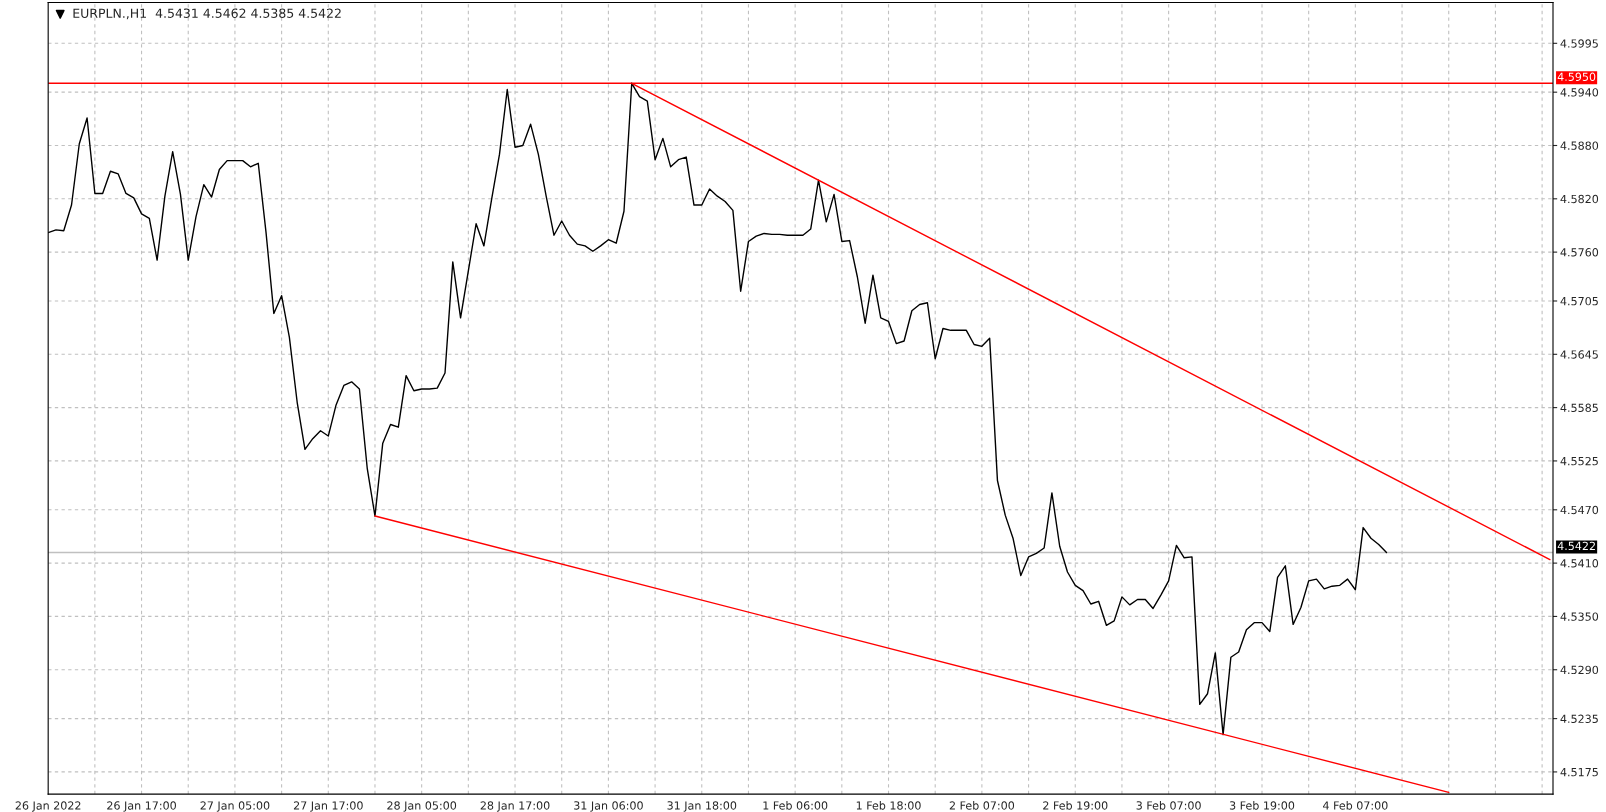 Image resolution: width=1606 pixels, height=812 pixels. Describe the element at coordinates (795, 805) in the screenshot. I see `x-tick-label: 1 Feb 06:00` at that location.